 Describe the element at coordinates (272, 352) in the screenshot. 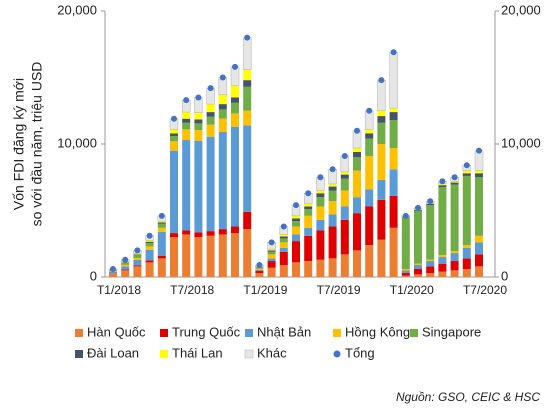

I see `legend-label: Khác` at that location.